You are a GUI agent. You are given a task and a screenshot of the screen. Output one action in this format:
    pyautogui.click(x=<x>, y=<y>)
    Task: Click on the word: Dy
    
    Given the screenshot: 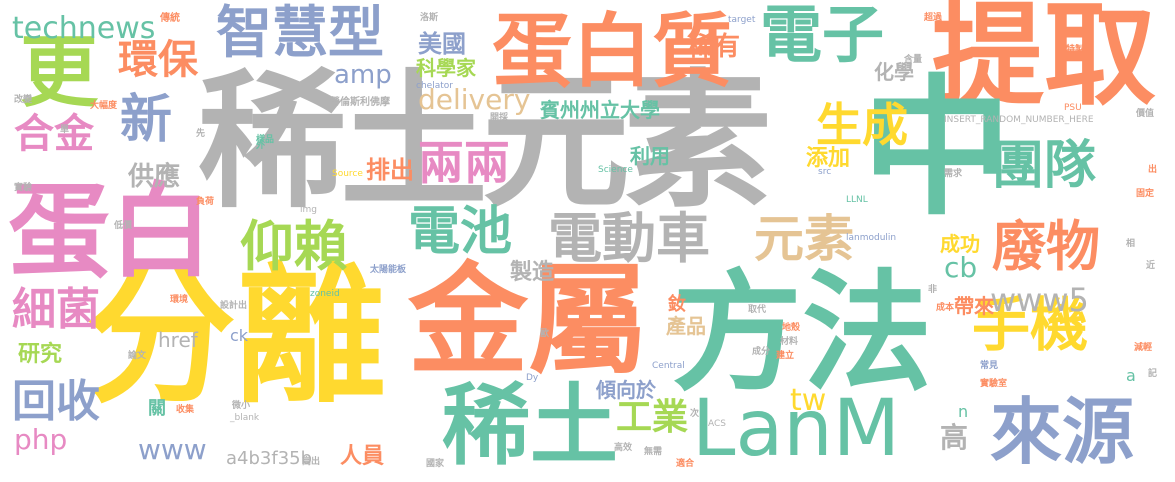 What is the action you would take?
    pyautogui.click(x=532, y=378)
    